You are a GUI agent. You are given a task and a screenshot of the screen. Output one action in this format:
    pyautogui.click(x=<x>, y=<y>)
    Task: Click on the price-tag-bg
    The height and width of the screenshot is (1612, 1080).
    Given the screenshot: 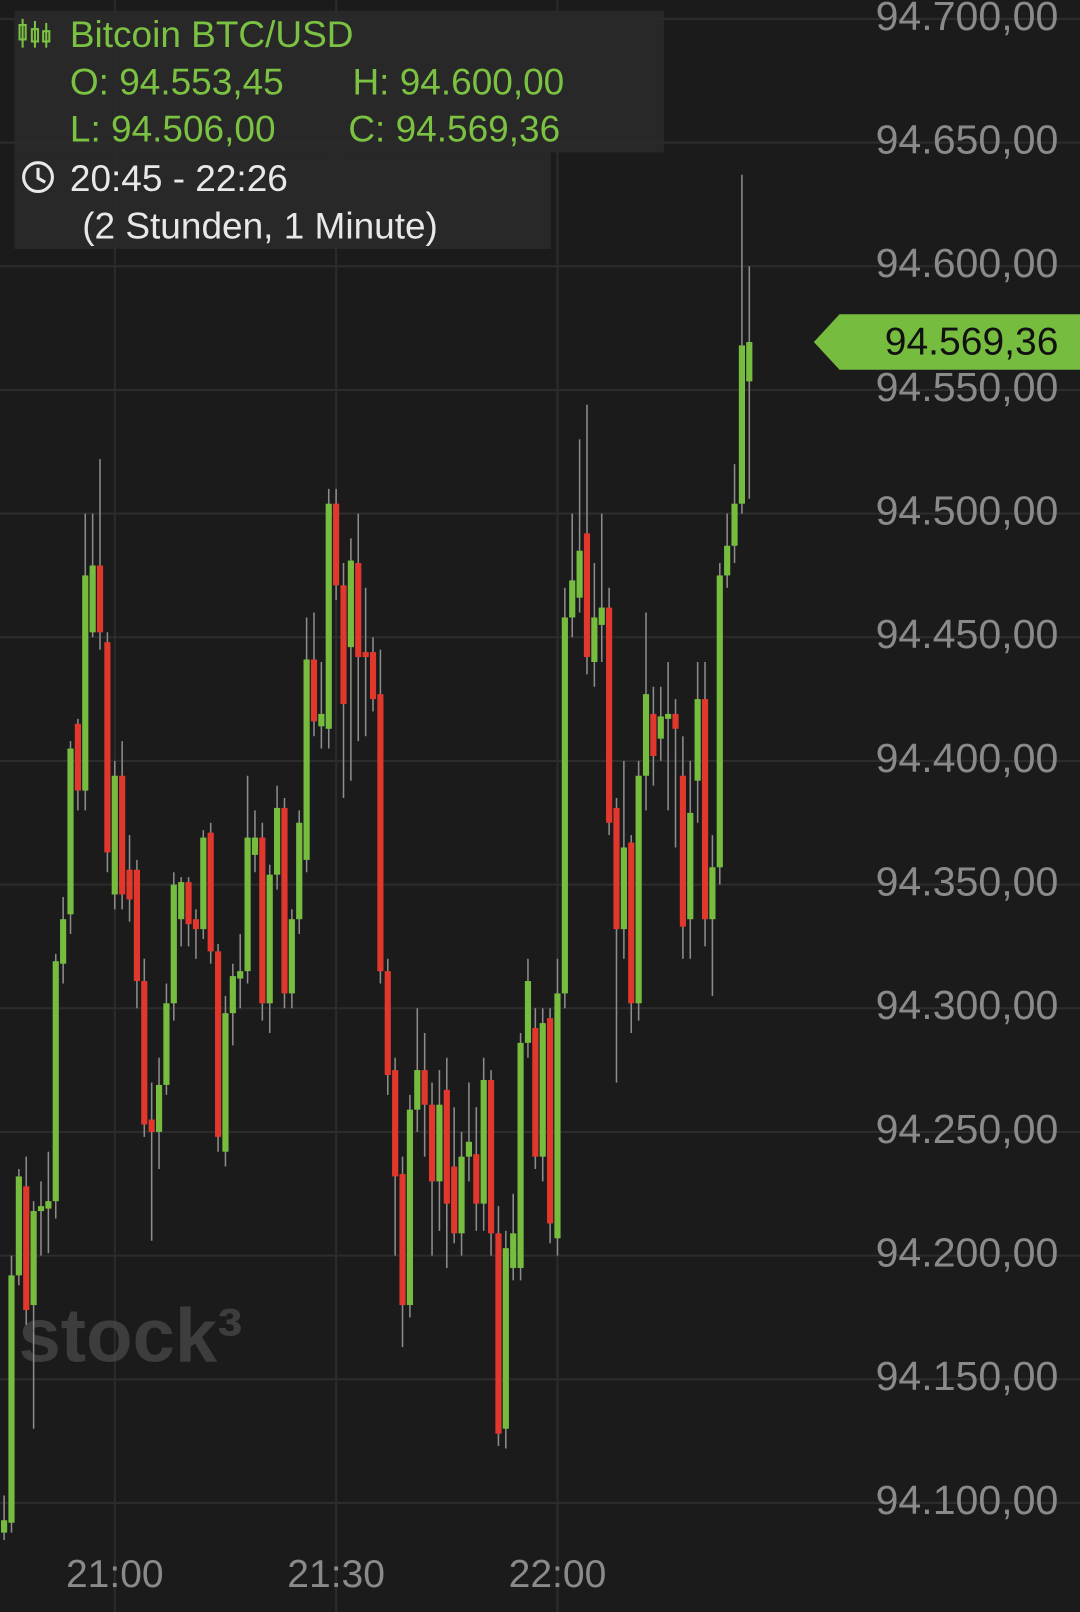 What is the action you would take?
    pyautogui.click(x=946, y=342)
    